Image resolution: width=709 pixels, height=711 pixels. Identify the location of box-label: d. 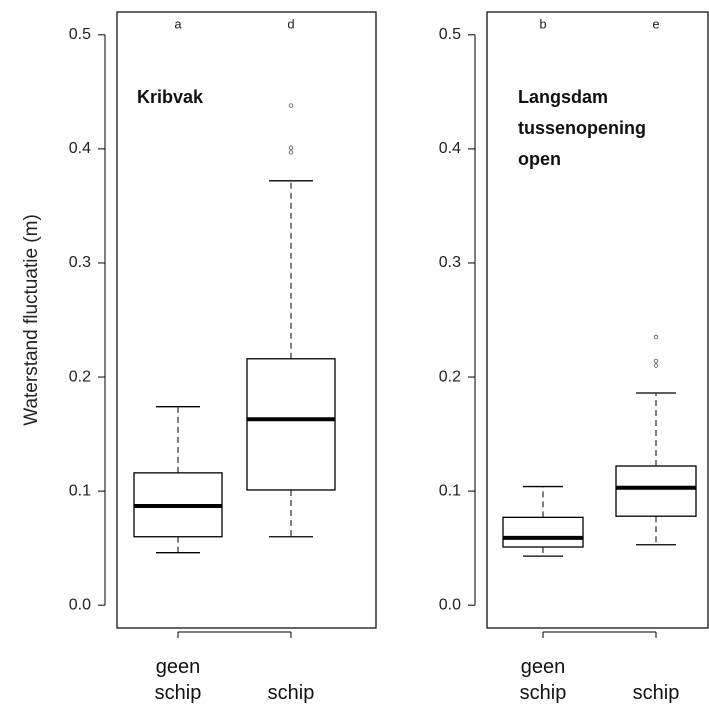
(290, 23).